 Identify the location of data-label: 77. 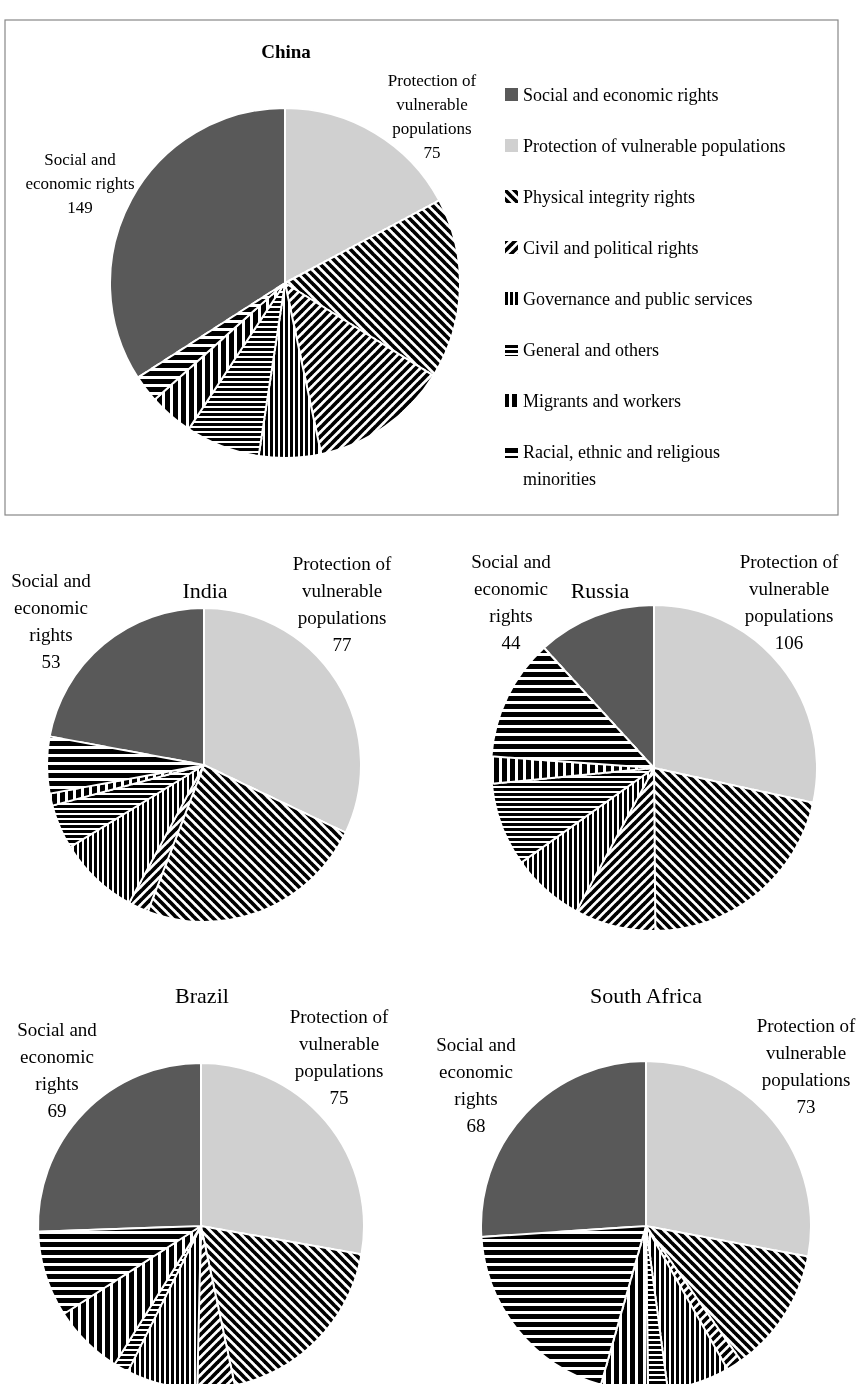
(342, 644).